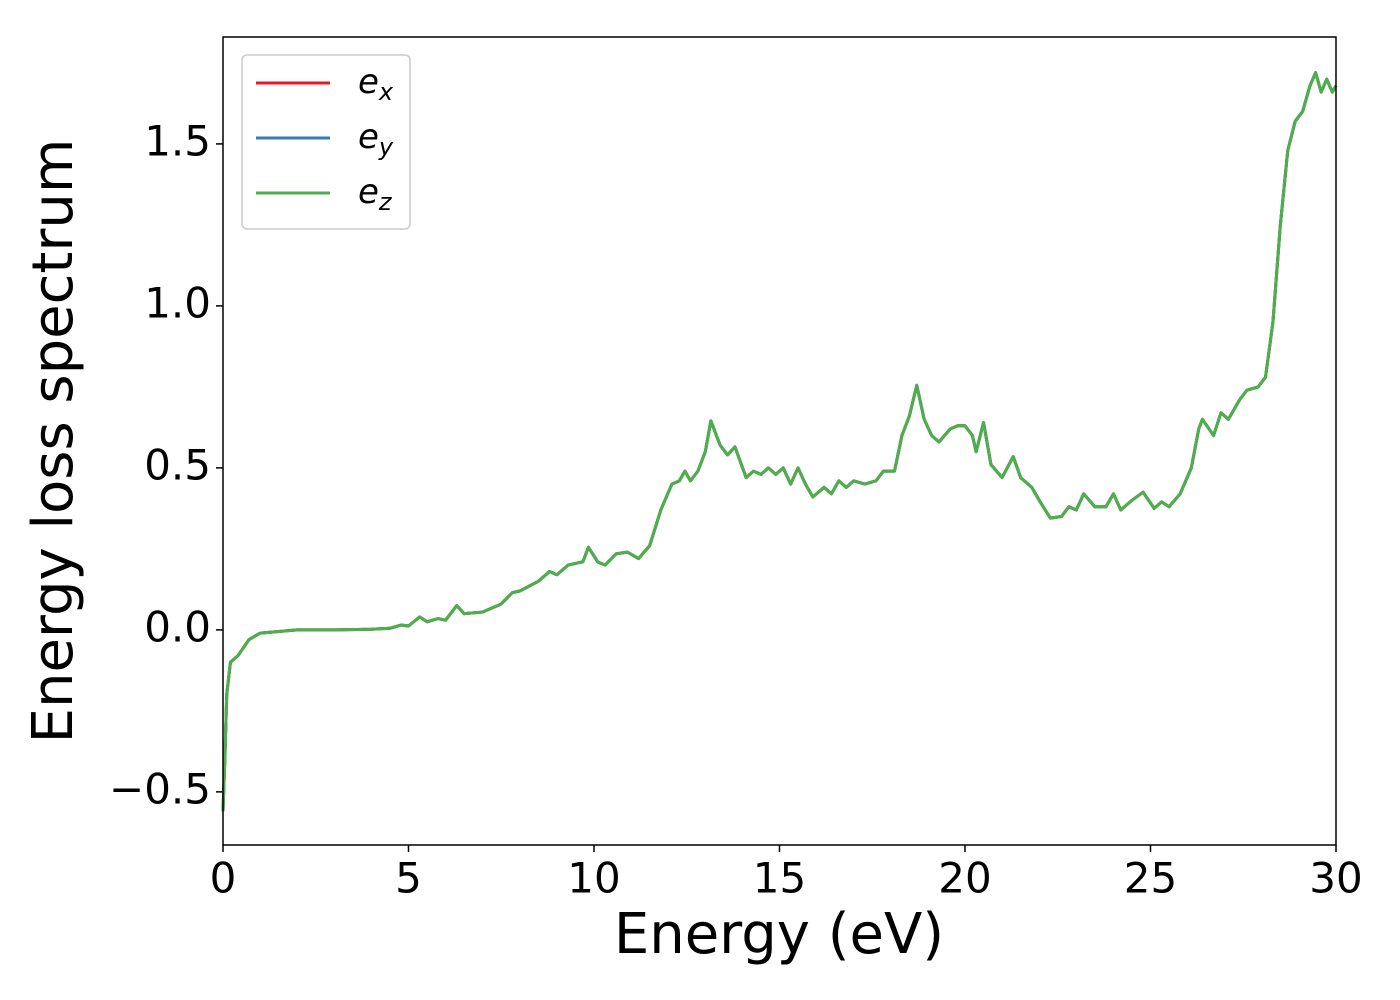  I want to click on x-tick-label: 10, so click(593, 878).